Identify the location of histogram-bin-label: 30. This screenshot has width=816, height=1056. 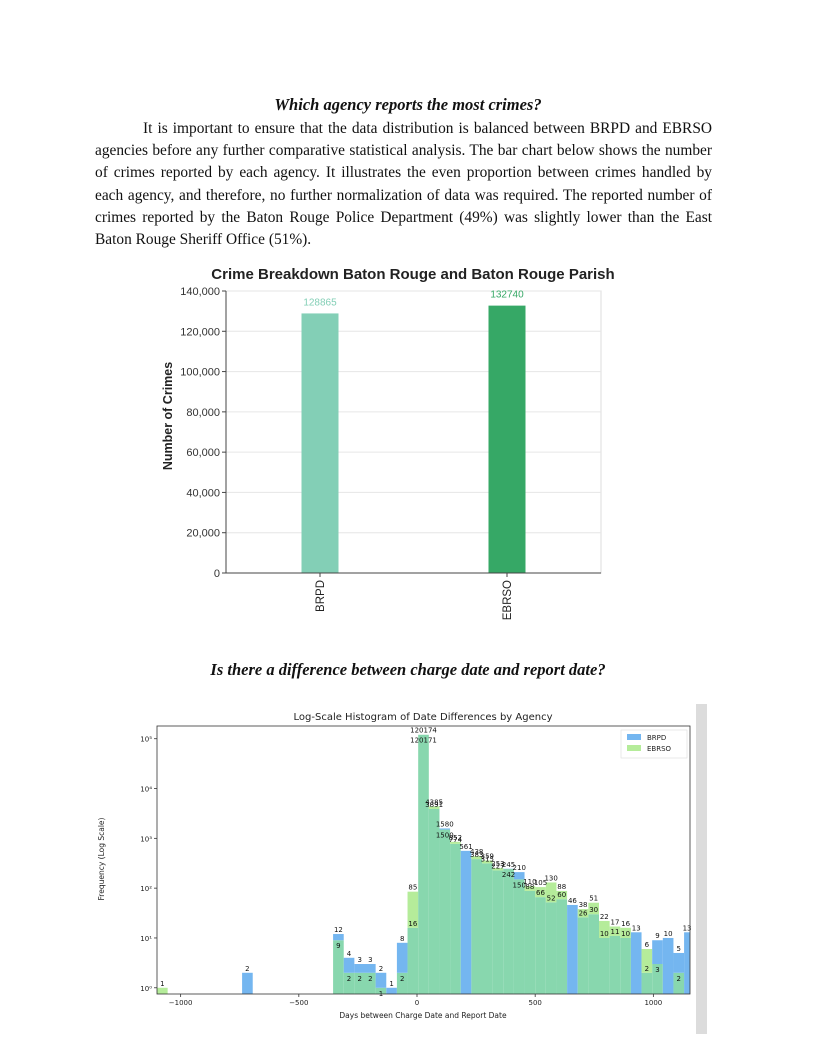
(593, 910).